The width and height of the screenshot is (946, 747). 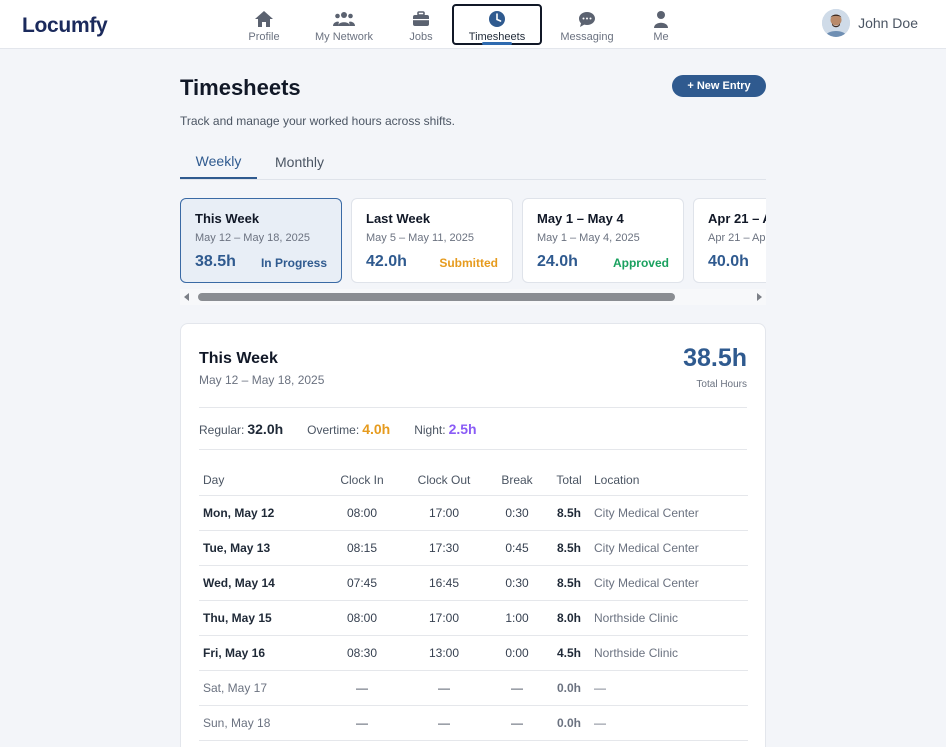 What do you see at coordinates (669, 688) in the screenshot?
I see `location-cell: —` at bounding box center [669, 688].